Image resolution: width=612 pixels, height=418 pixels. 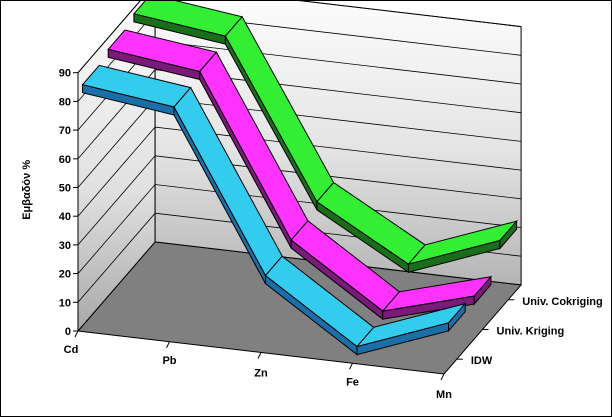 What do you see at coordinates (65, 275) in the screenshot?
I see `y-tick-label: 20` at bounding box center [65, 275].